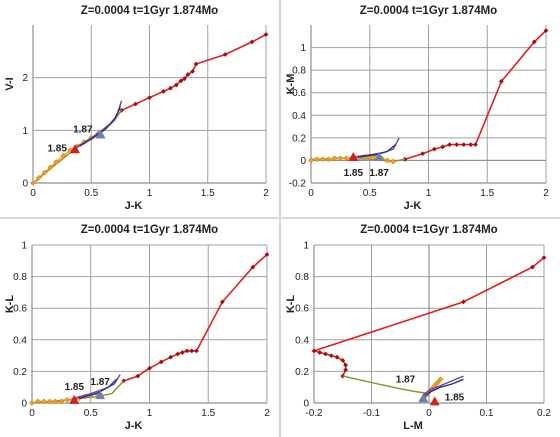 This screenshot has height=437, width=560. I want to click on blue-triangle-marker, so click(100, 395).